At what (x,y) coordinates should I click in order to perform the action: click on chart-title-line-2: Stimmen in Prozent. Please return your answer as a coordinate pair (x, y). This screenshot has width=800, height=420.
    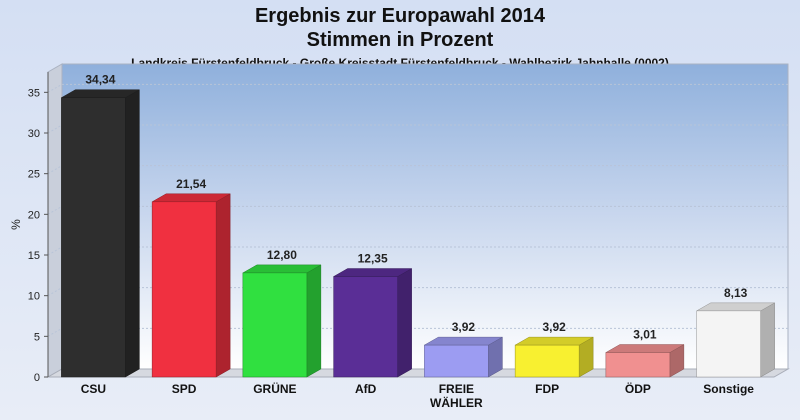
    Looking at the image, I should click on (400, 40).